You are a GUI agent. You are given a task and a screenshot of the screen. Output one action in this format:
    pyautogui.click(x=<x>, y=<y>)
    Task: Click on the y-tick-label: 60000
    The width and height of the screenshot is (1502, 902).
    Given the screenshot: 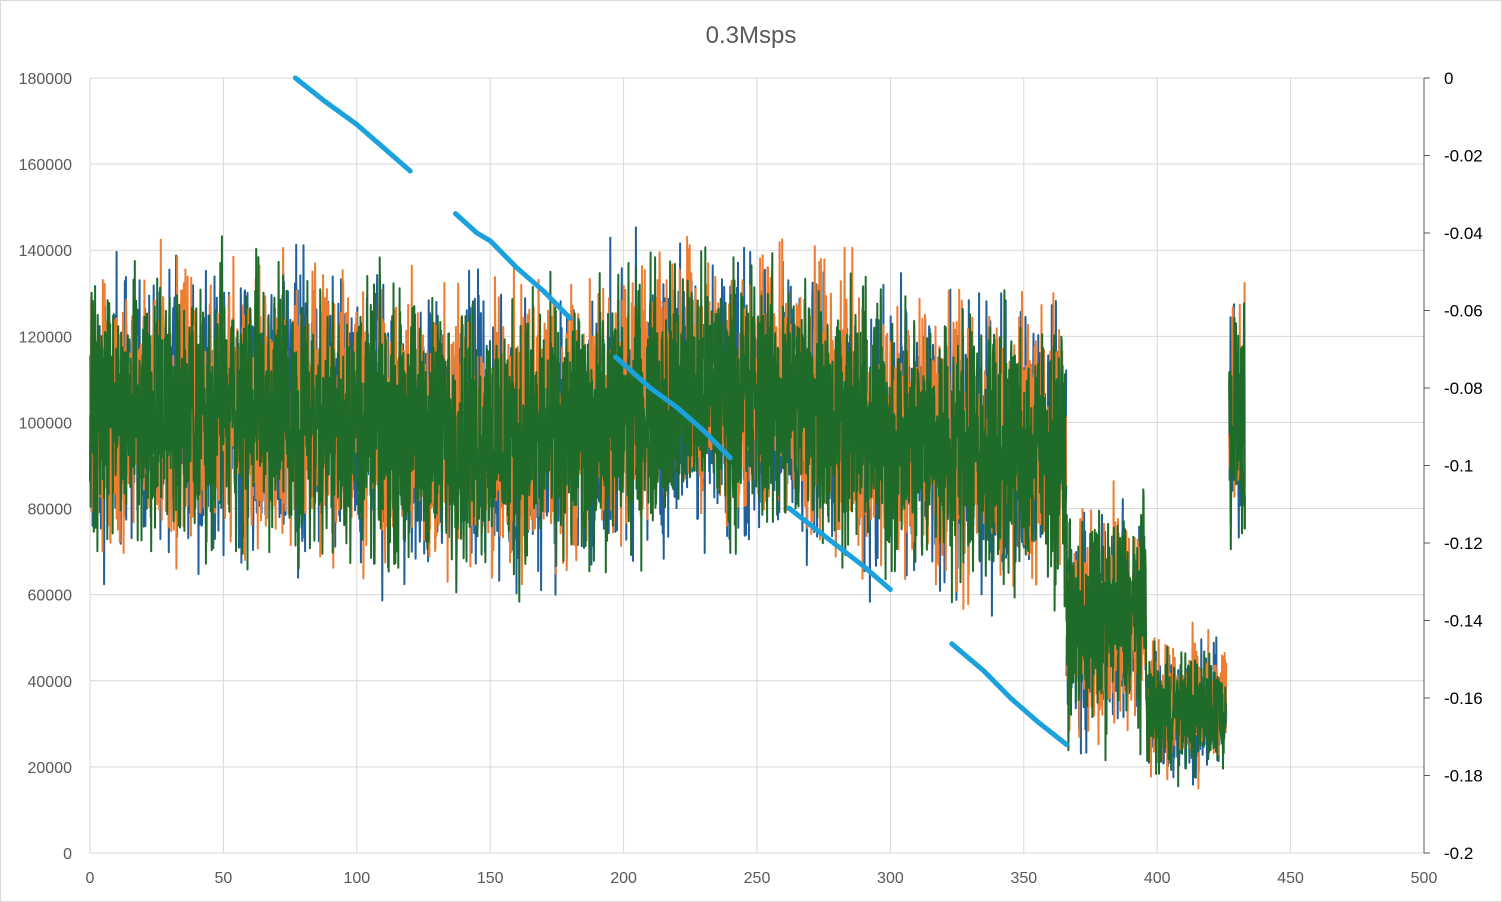 What is the action you would take?
    pyautogui.click(x=50, y=596)
    